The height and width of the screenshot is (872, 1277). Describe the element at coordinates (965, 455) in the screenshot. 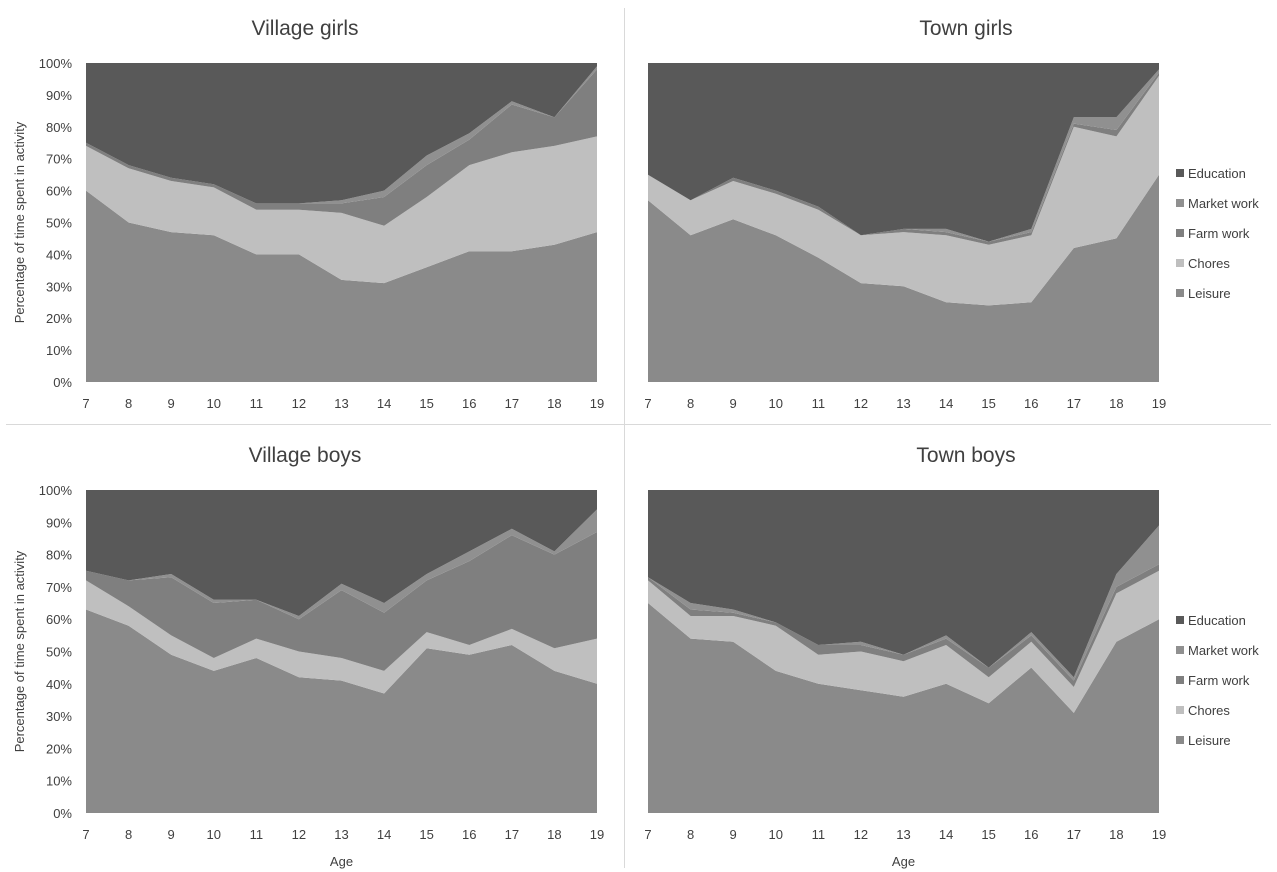

I see `chart-title: Town boys` at that location.